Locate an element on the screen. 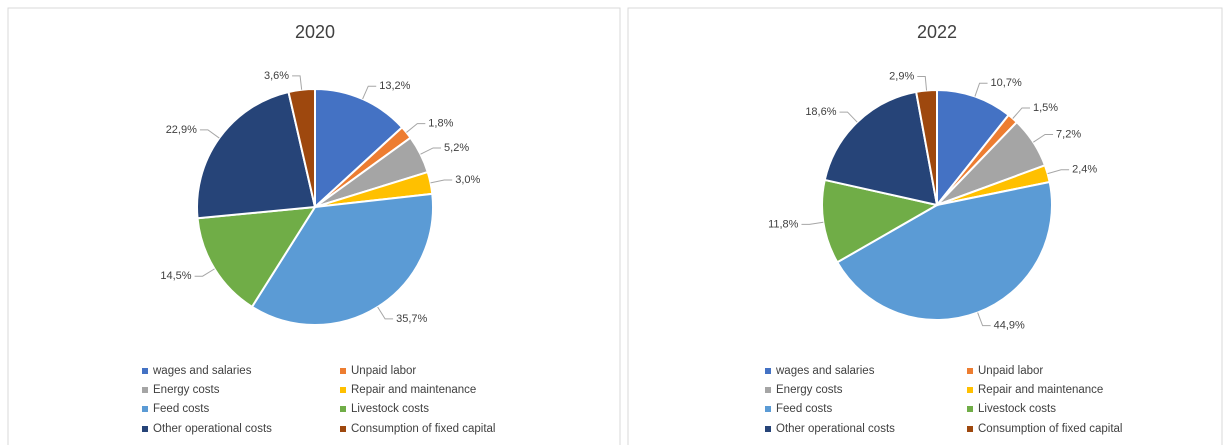  data-label: 18,6% is located at coordinates (820, 112).